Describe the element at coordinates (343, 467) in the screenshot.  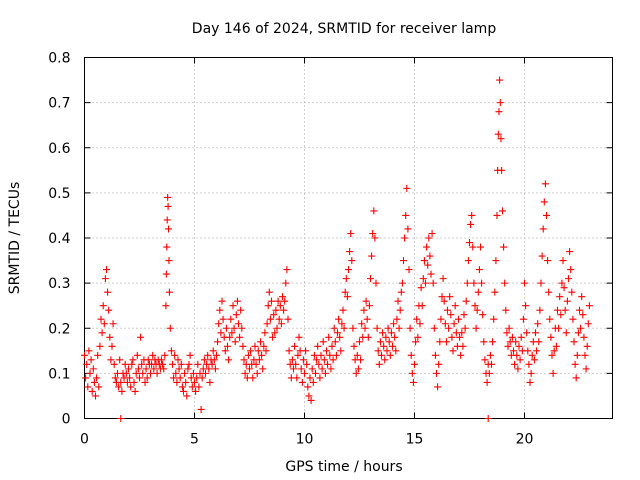
I see `x-axis-label: GPS time / hours` at that location.